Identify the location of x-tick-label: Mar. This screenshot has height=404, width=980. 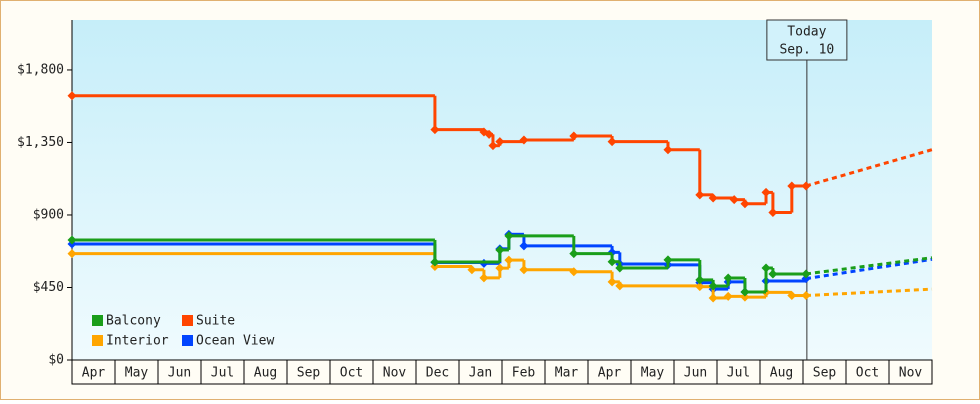
(567, 373).